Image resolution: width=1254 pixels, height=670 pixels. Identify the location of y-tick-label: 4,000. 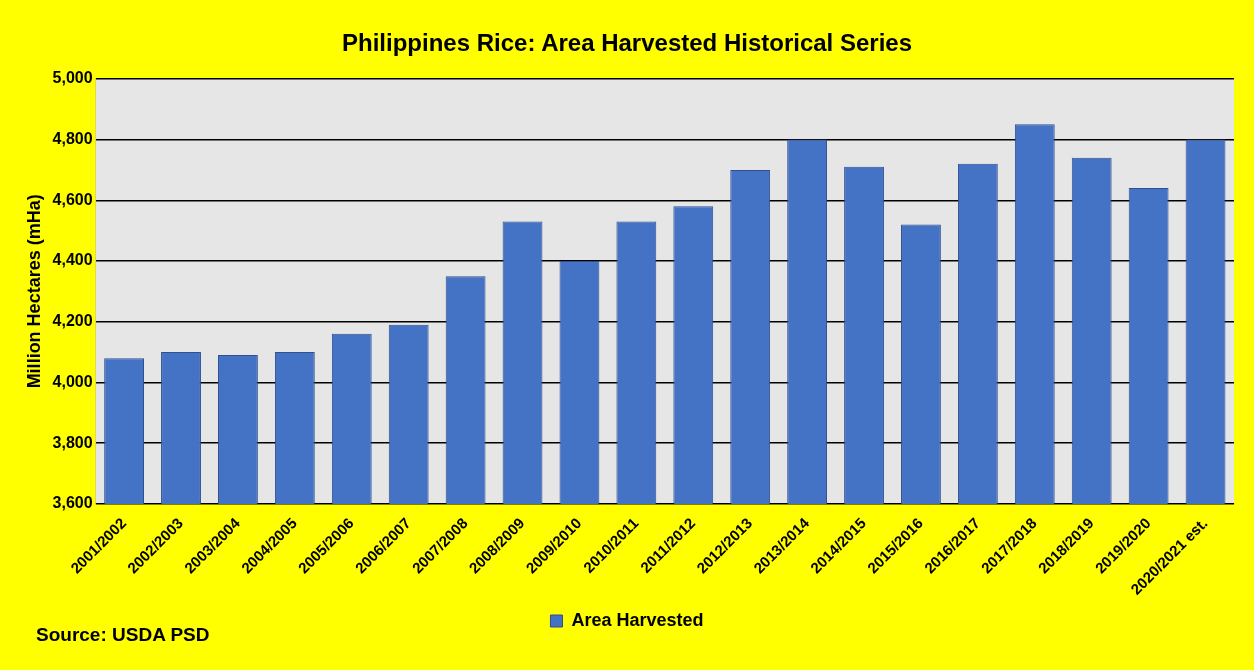
(72, 381).